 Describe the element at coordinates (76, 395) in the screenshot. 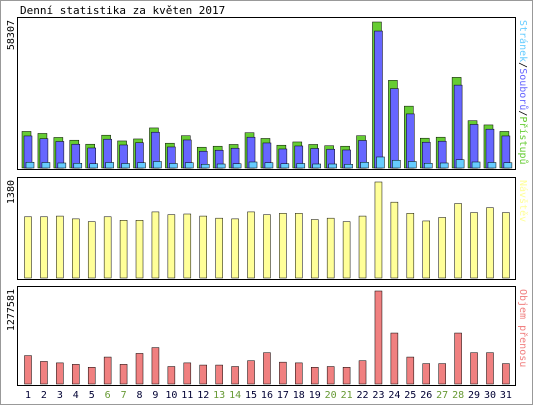

I see `x-label-day-4: 4` at that location.